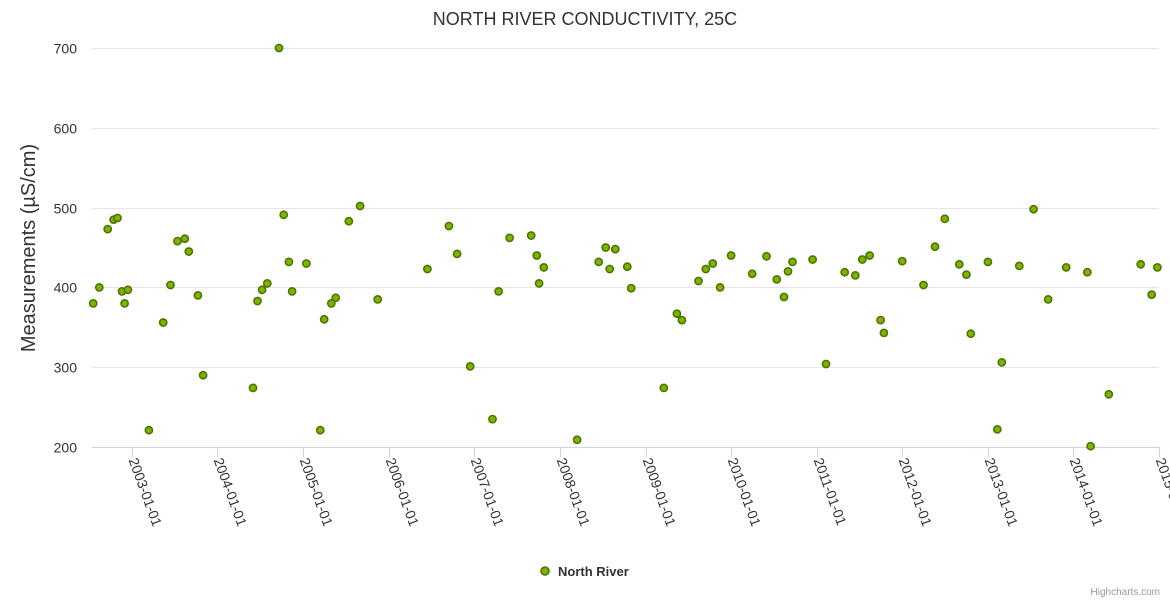 The height and width of the screenshot is (600, 1170). What do you see at coordinates (584, 571) in the screenshot?
I see `legend-item-north-river: North River` at bounding box center [584, 571].